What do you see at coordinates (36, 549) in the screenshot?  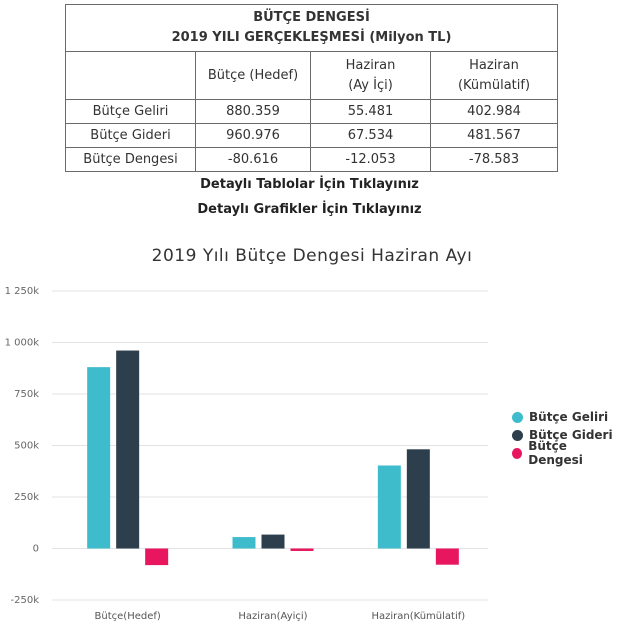 I see `y-tick-label: 0` at bounding box center [36, 549].